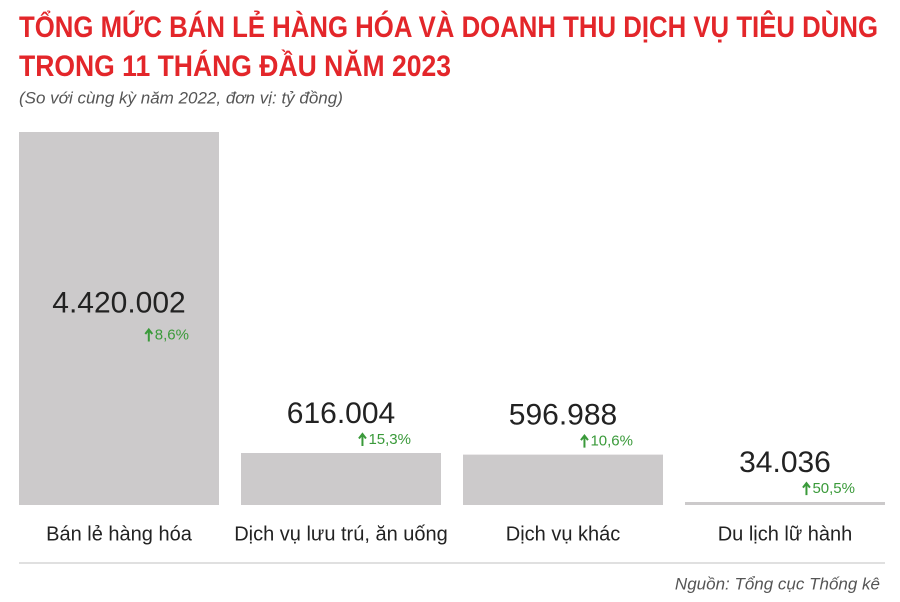 The image size is (900, 602). I want to click on x-tick-label: Dịch vụ khác, so click(563, 534).